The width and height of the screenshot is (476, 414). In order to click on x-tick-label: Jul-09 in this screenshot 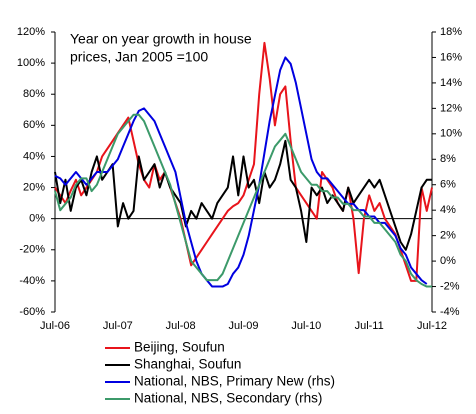, I will do `click(244, 326)`.